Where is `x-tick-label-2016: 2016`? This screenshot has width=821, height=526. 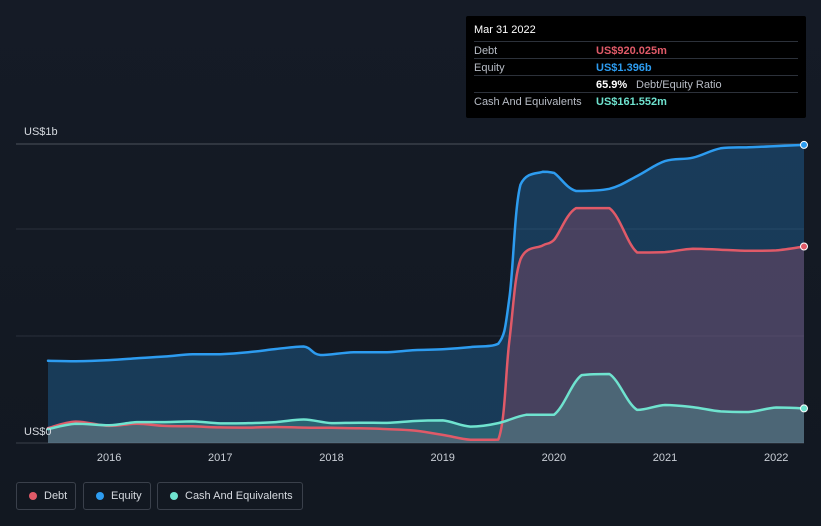
x-tick-label-2016: 2016 is located at coordinates (109, 458).